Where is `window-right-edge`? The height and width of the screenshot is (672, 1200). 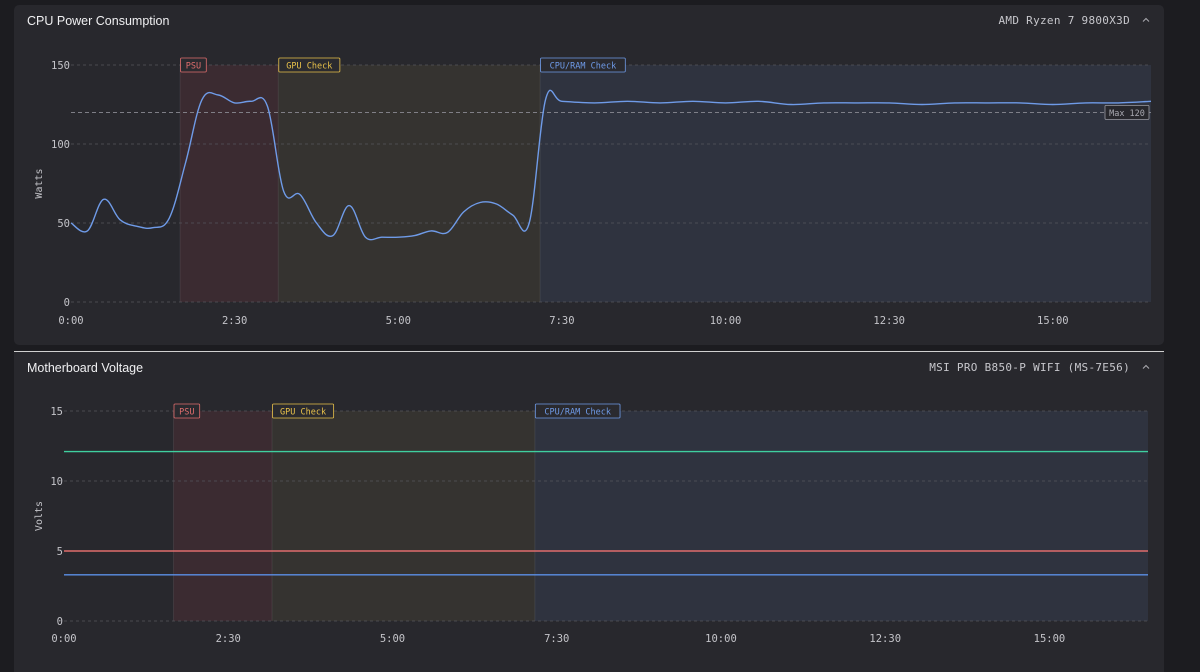
window-right-edge is located at coordinates (1182, 330).